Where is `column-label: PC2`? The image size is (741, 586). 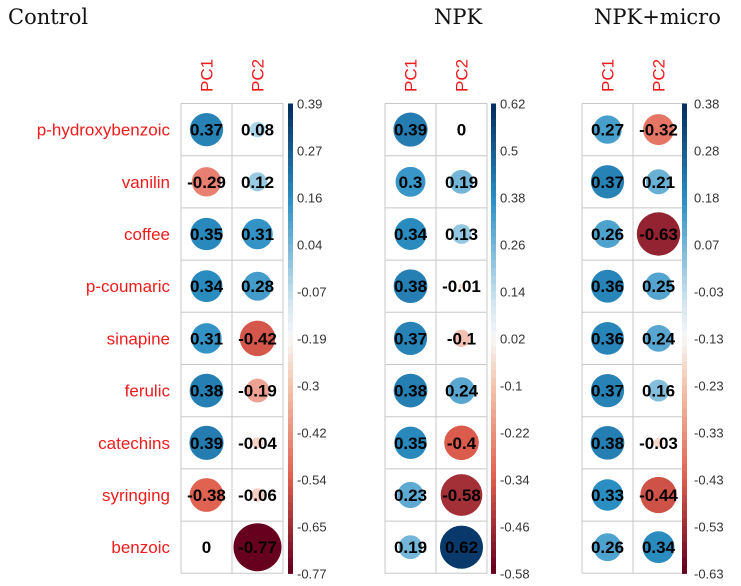
column-label: PC2 is located at coordinates (258, 75).